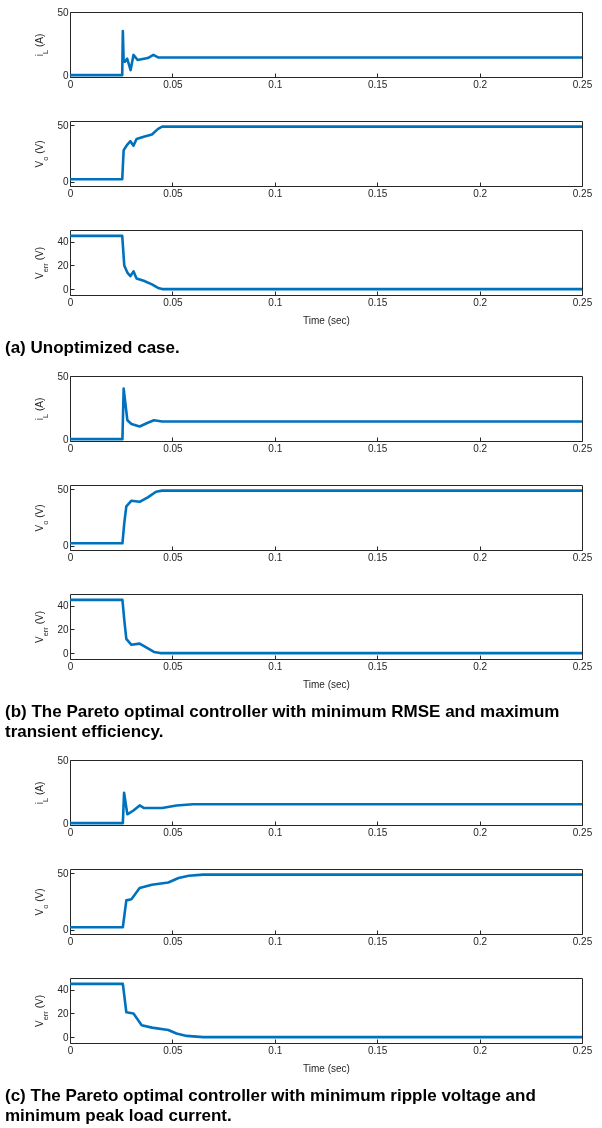 The height and width of the screenshot is (1128, 602). What do you see at coordinates (282, 721) in the screenshot?
I see `text: (b) The Pareto optimal controller with minimum RMSE and maximum transient efficiency.` at bounding box center [282, 721].